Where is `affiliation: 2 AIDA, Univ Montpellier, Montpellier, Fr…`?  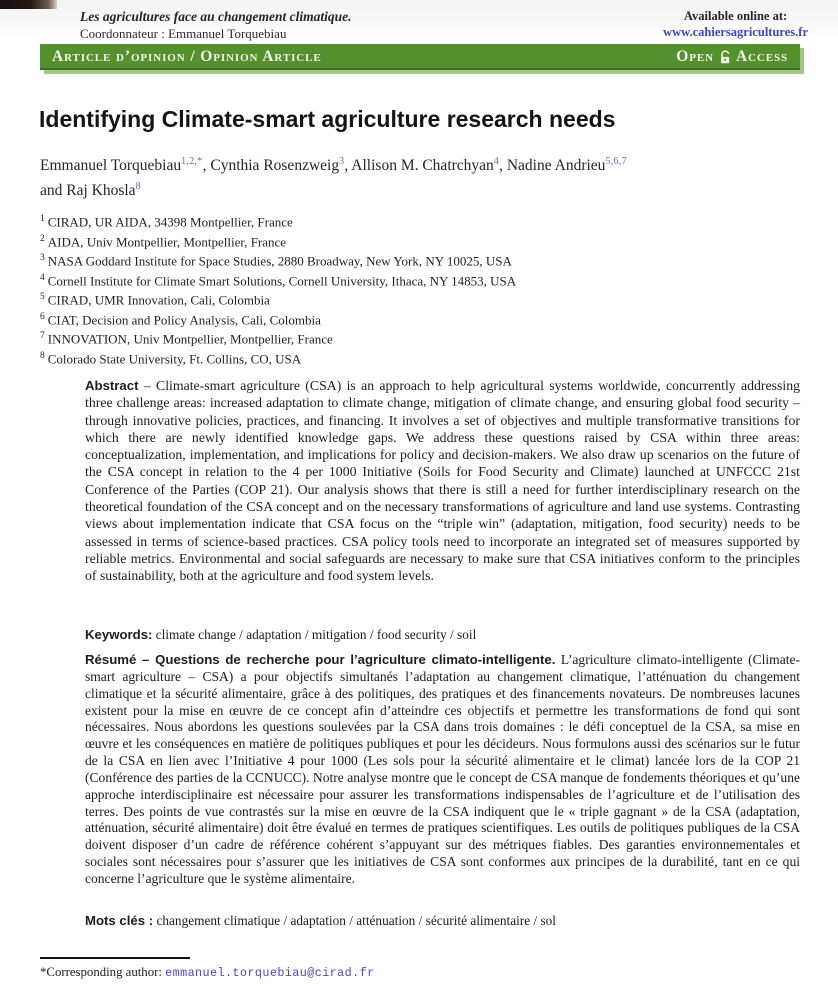 affiliation: 2 AIDA, Univ Montpellier, Montpellier, Fr… is located at coordinates (421, 241).